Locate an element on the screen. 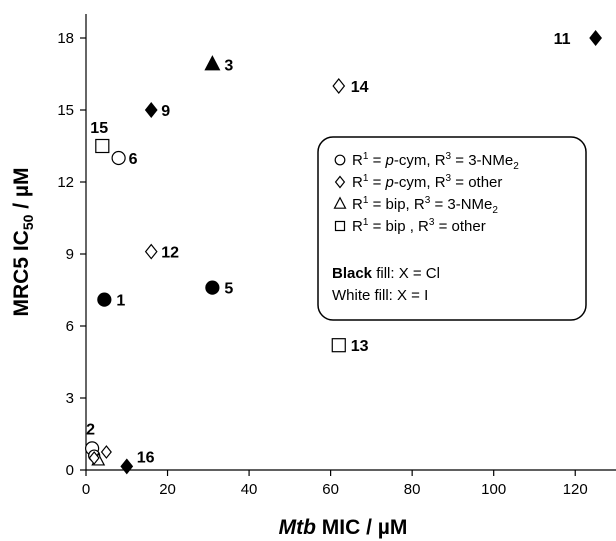 The width and height of the screenshot is (616, 541). y-axis-title-sub: 50 is located at coordinates (28, 222).